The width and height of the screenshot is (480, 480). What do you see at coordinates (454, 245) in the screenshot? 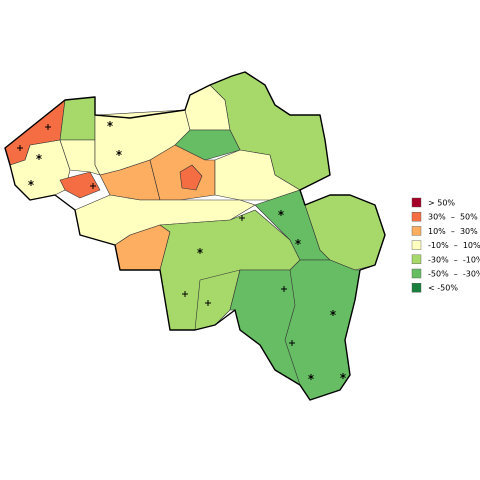
I see `legend-label: -10% – 10%` at bounding box center [454, 245].